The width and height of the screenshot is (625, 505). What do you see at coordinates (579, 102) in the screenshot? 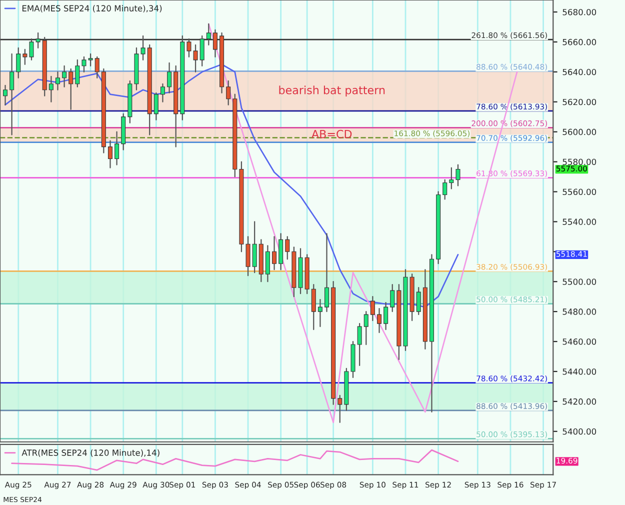
I see `y-tick-label: 5620.00` at bounding box center [579, 102].